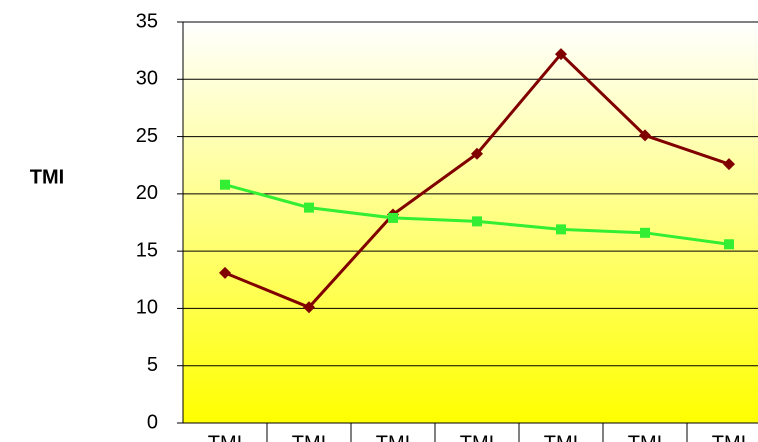  Describe the element at coordinates (47, 177) in the screenshot. I see `y-axis-label: TMI` at that location.